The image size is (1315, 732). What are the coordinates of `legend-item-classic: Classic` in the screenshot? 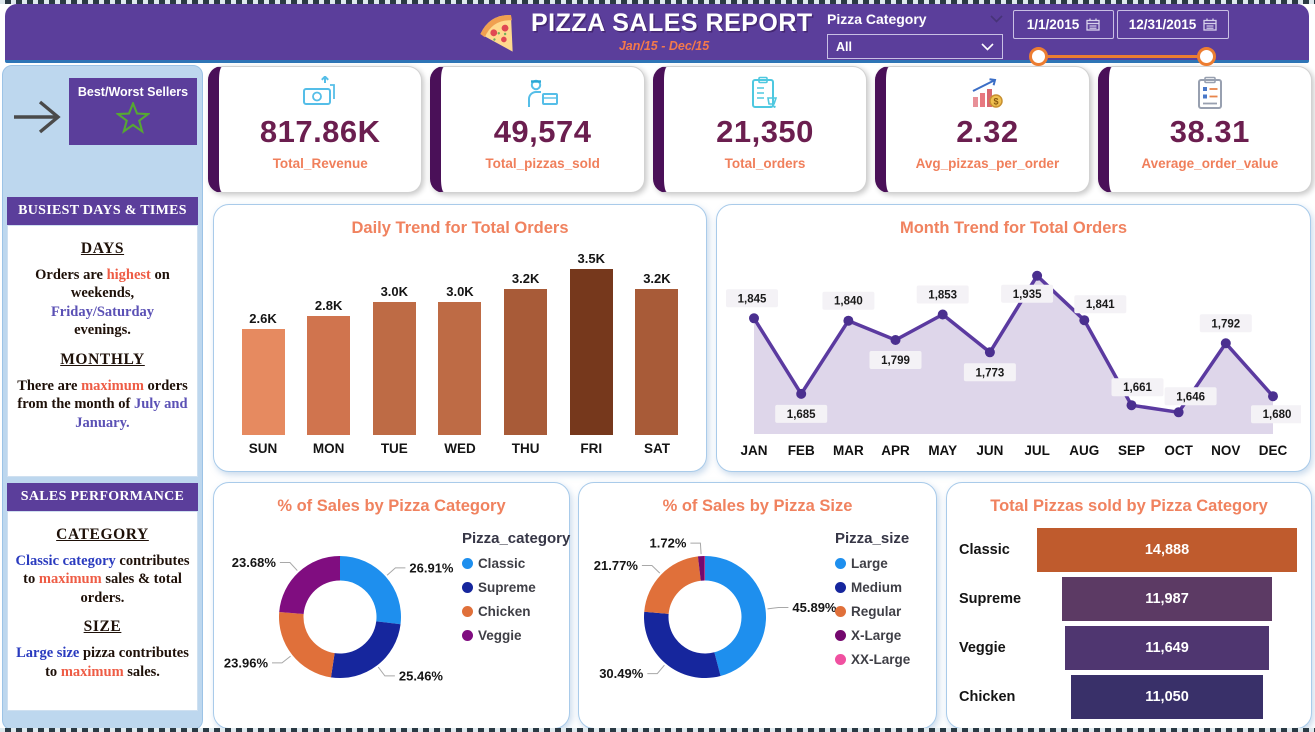 It's located at (514, 563).